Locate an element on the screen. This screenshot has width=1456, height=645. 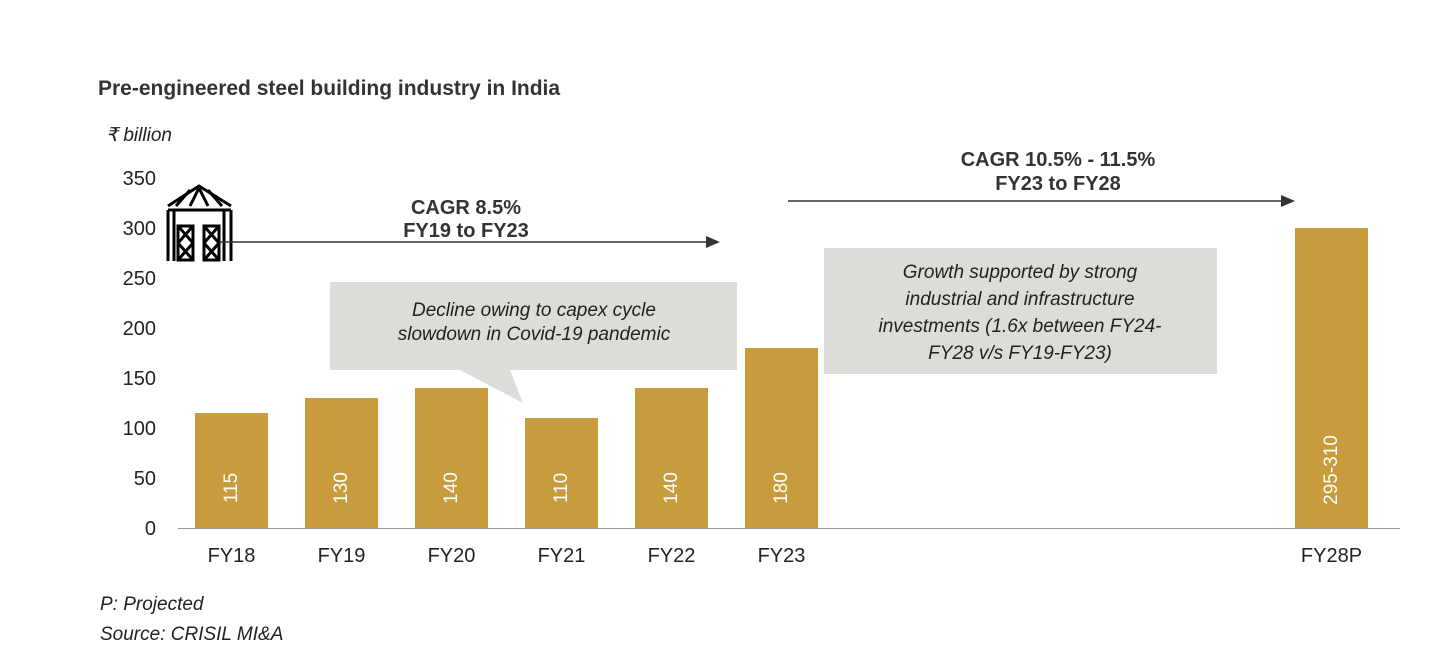
y-tick-label: 300 is located at coordinates (139, 229).